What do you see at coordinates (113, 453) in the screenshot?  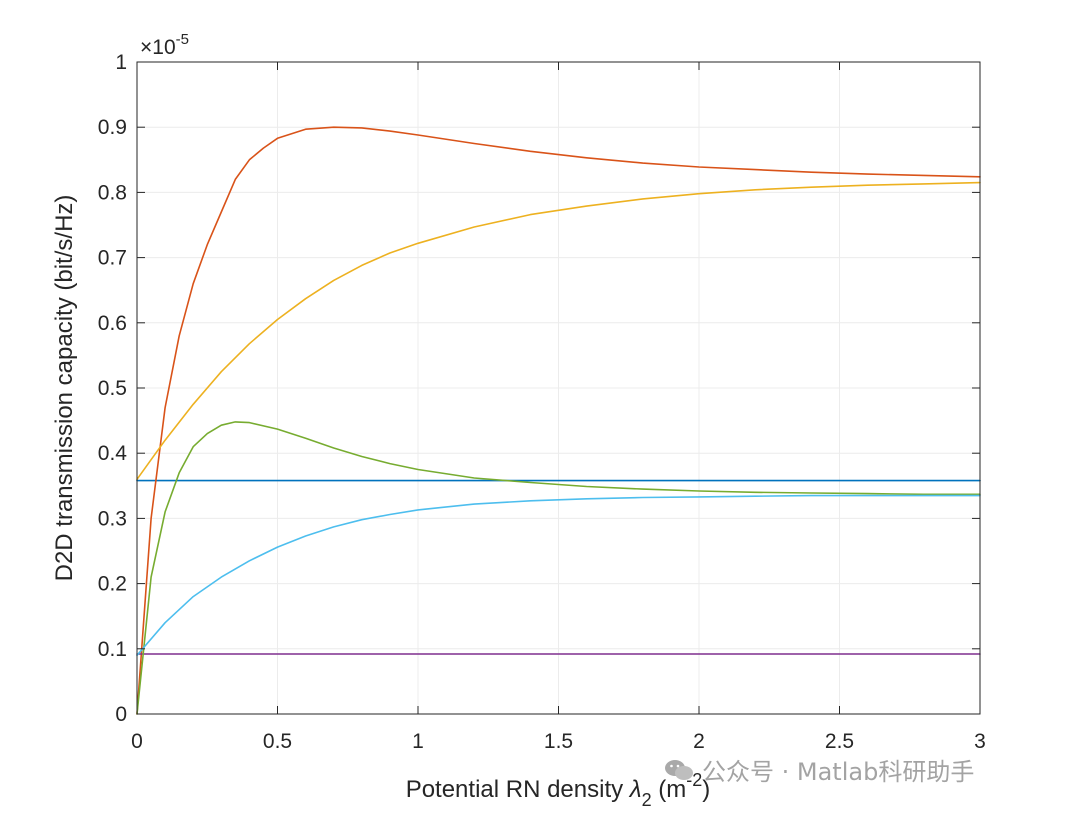 I see `y-tick-label: 0.4` at bounding box center [113, 453].